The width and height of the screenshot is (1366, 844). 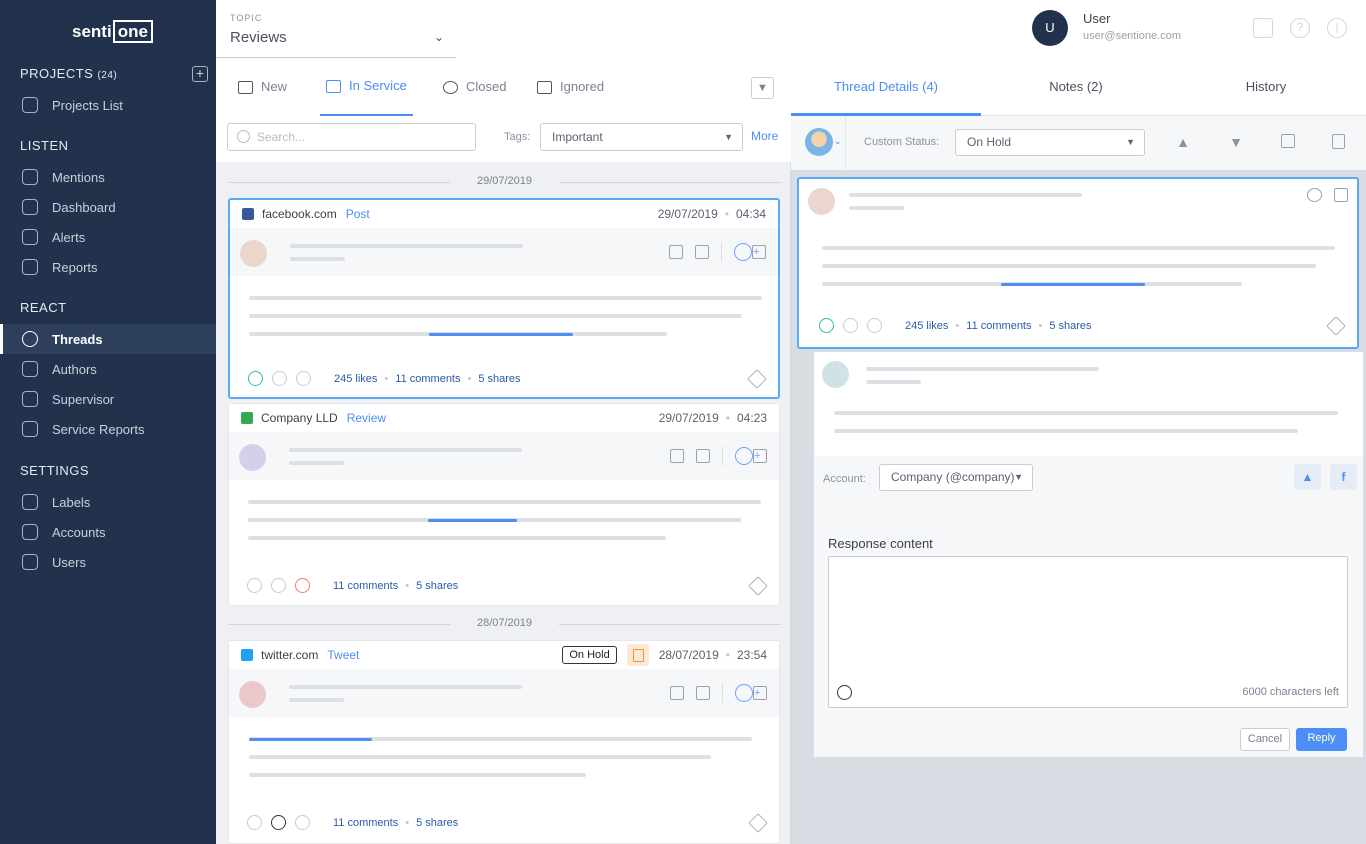 What do you see at coordinates (245, 87) in the screenshot?
I see `new-chat-icon` at bounding box center [245, 87].